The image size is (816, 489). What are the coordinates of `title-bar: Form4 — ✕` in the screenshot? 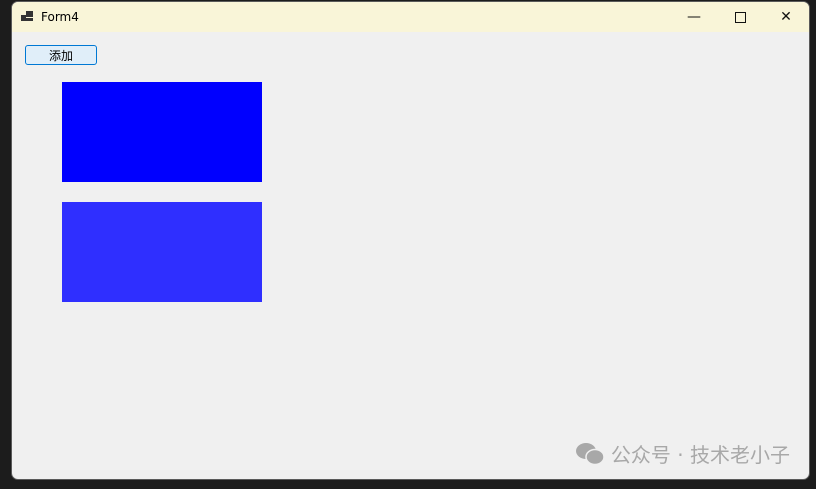 It's located at (410, 17).